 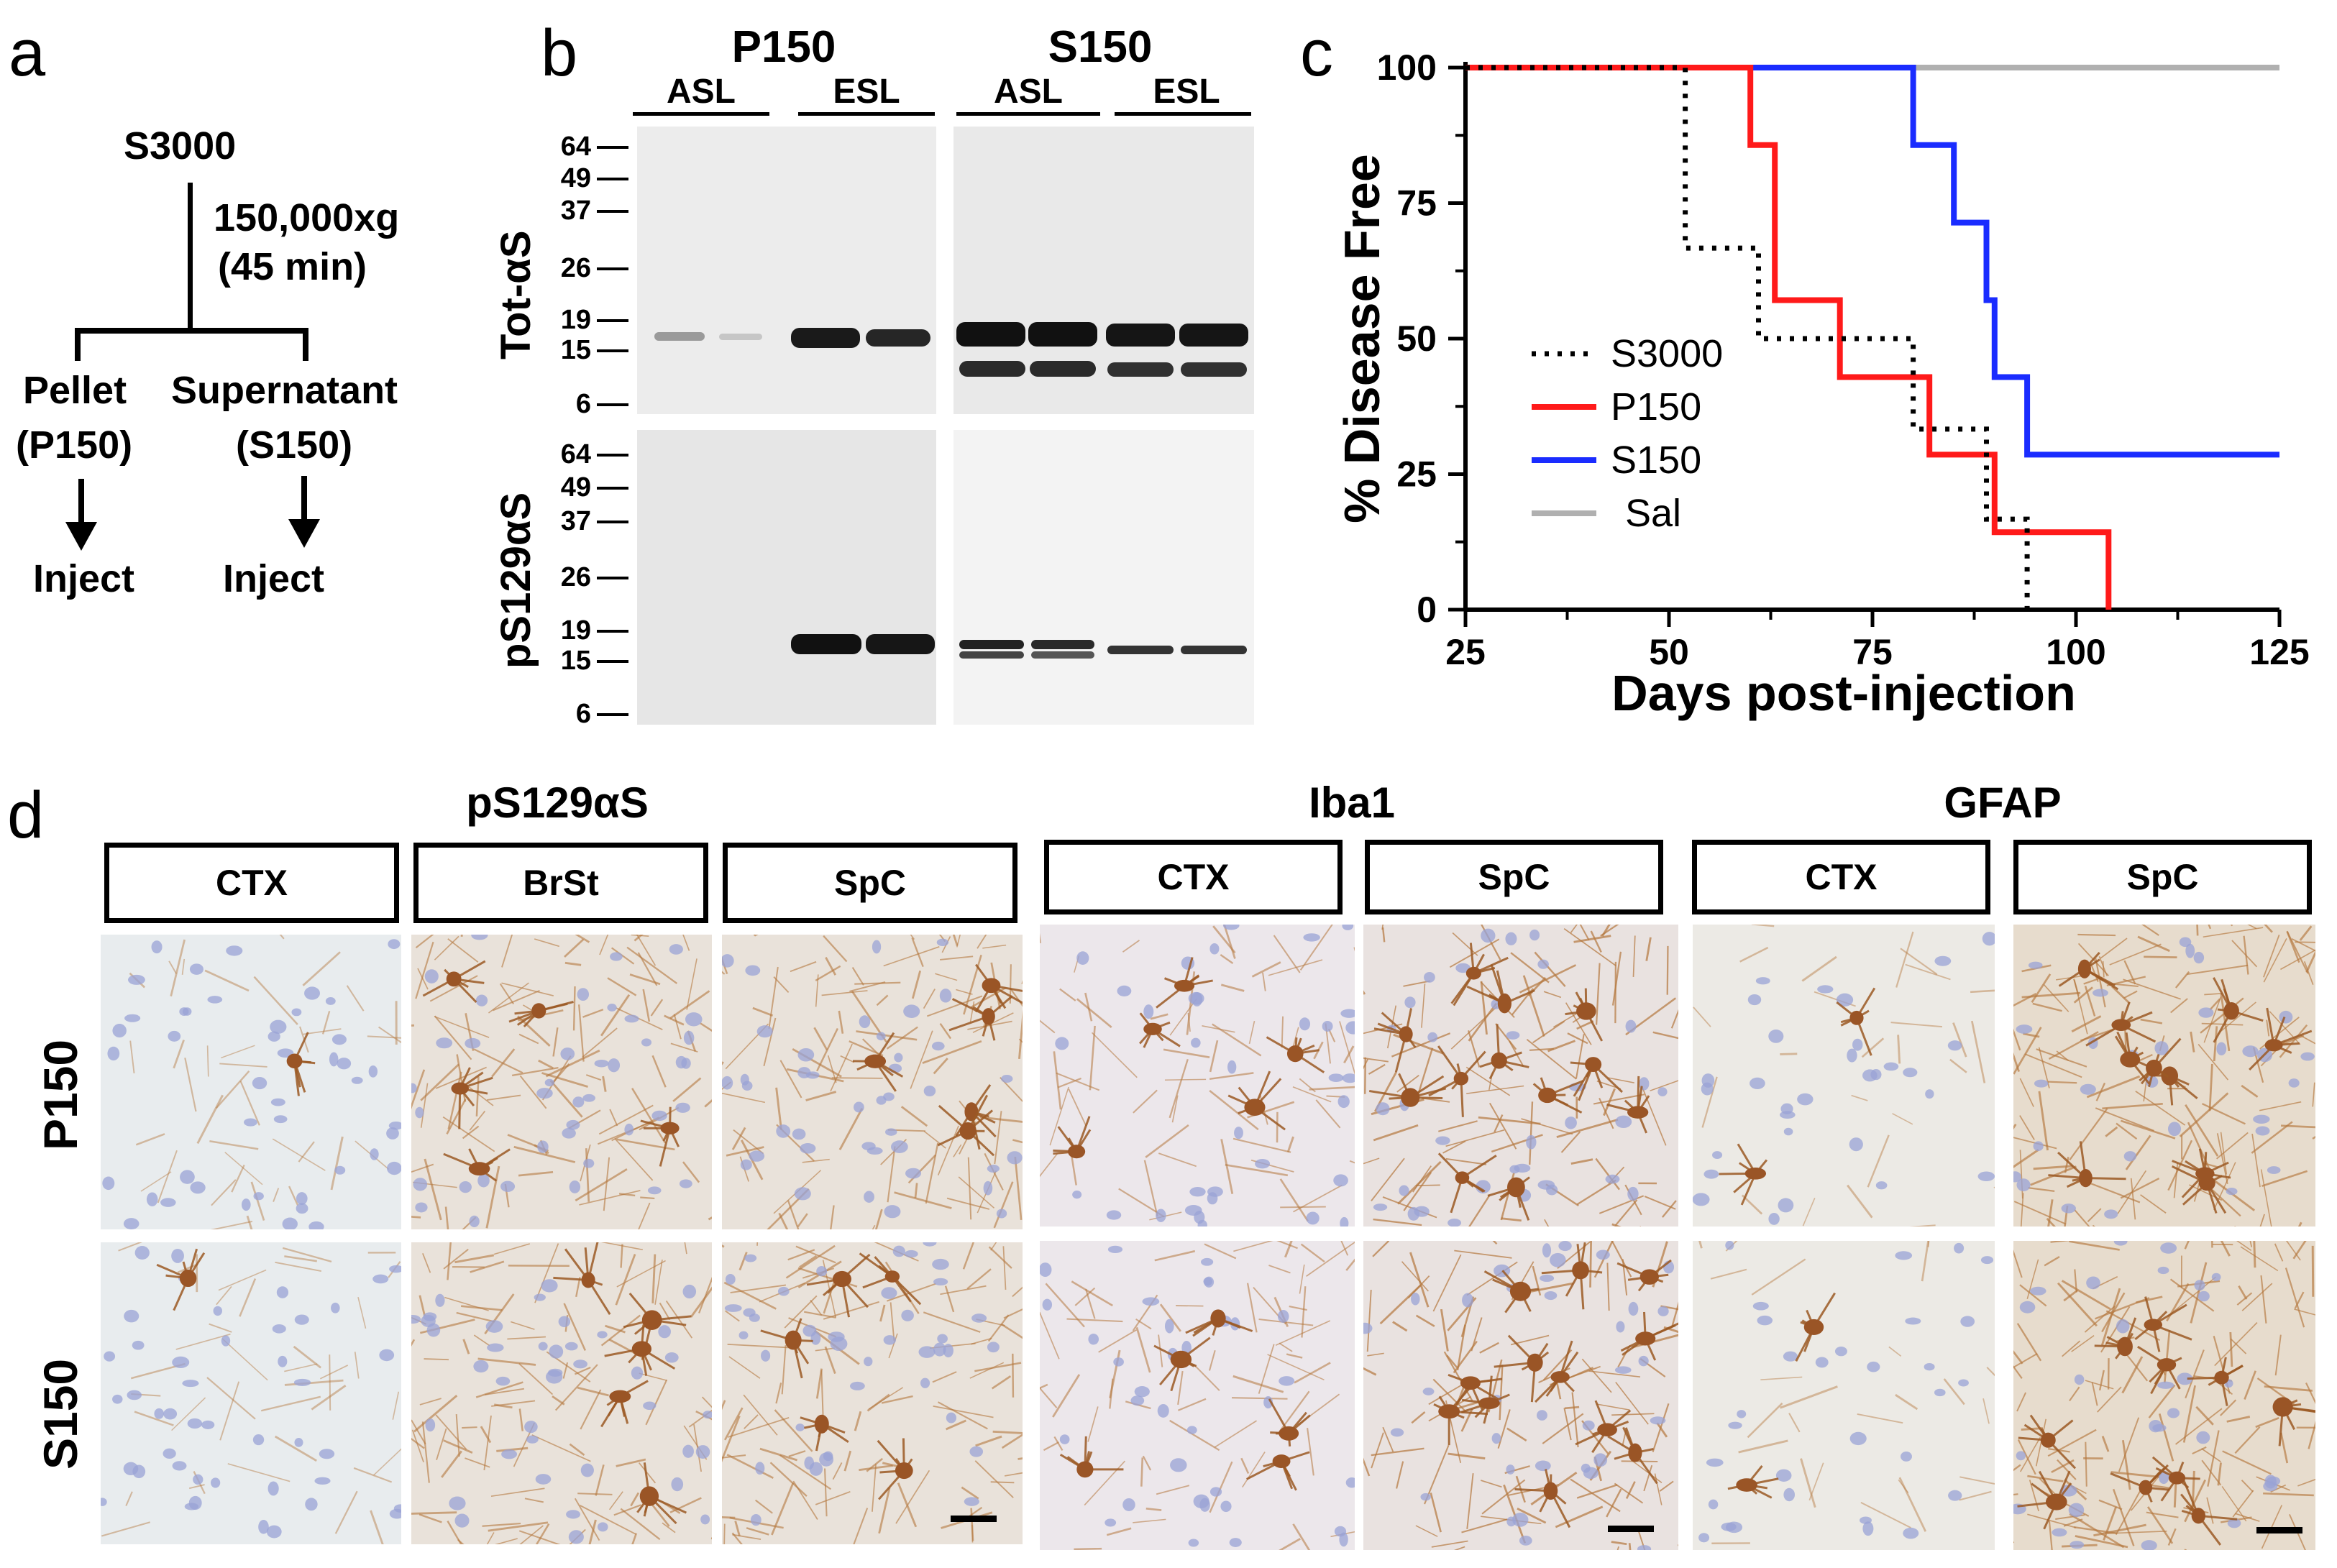 I want to click on region-label-box: CTX, so click(x=1193, y=877).